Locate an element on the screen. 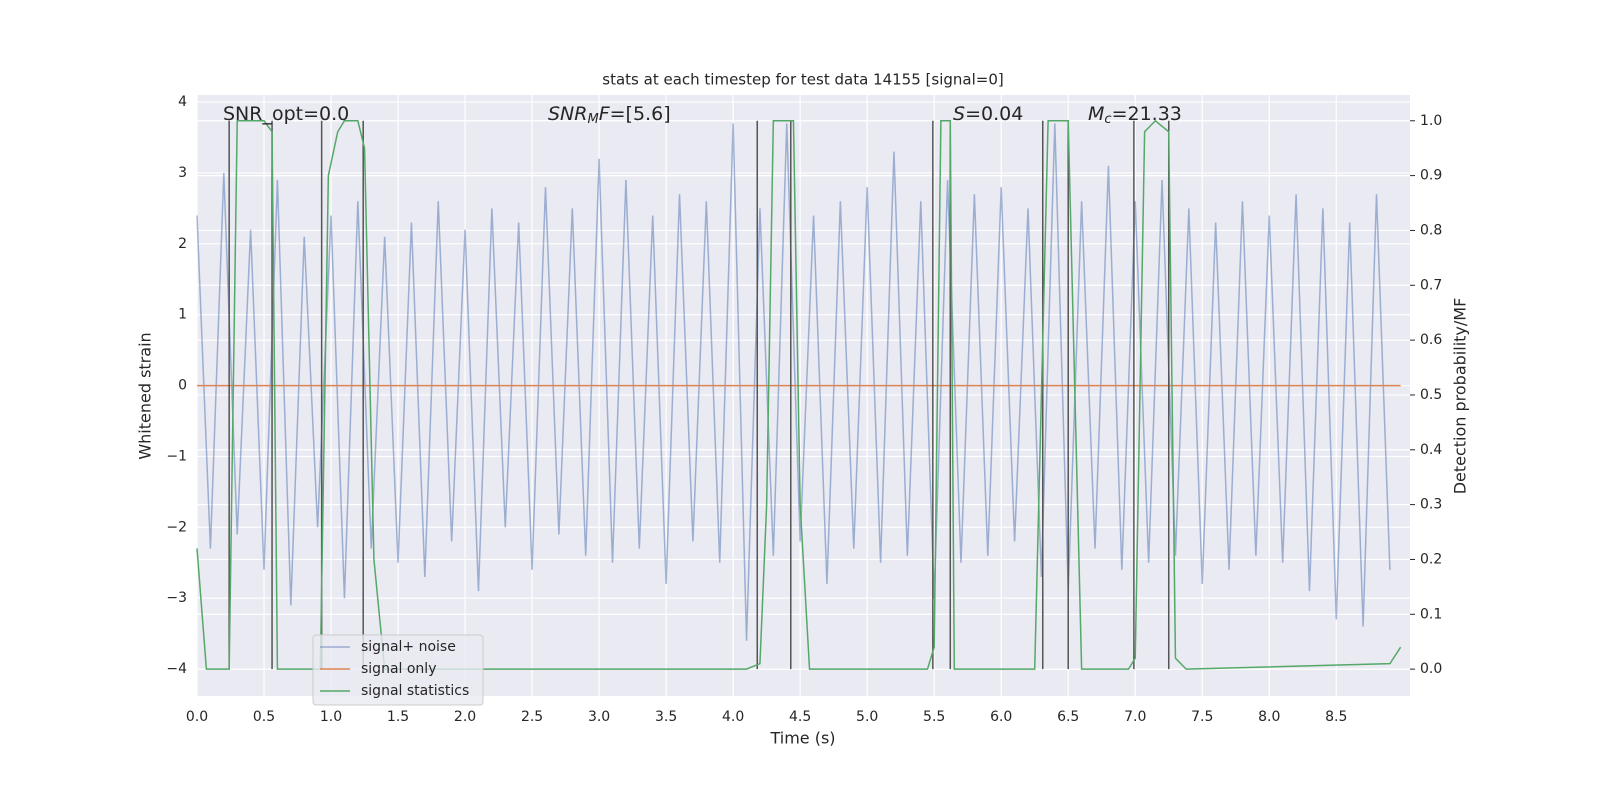 Image resolution: width=1600 pixels, height=804 pixels. y2-tick-label: 0.5 is located at coordinates (1431, 395).